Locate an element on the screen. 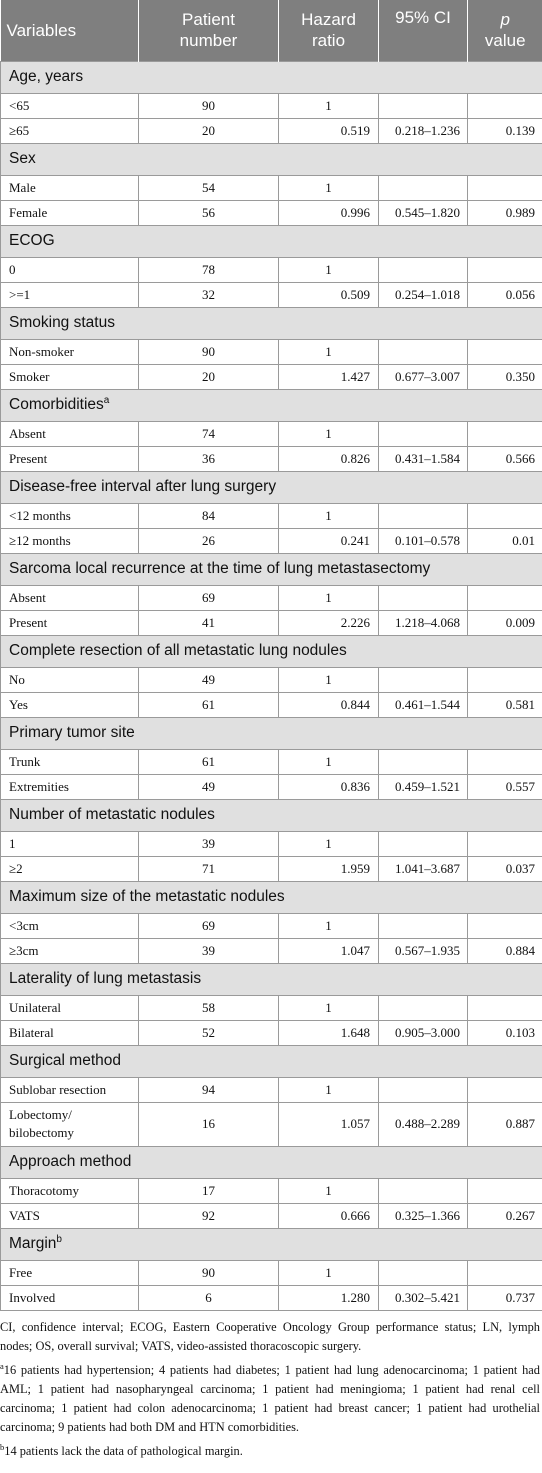 Image resolution: width=542 pixels, height=1473 pixels. cell-variable: Bilateral is located at coordinates (69, 1032).